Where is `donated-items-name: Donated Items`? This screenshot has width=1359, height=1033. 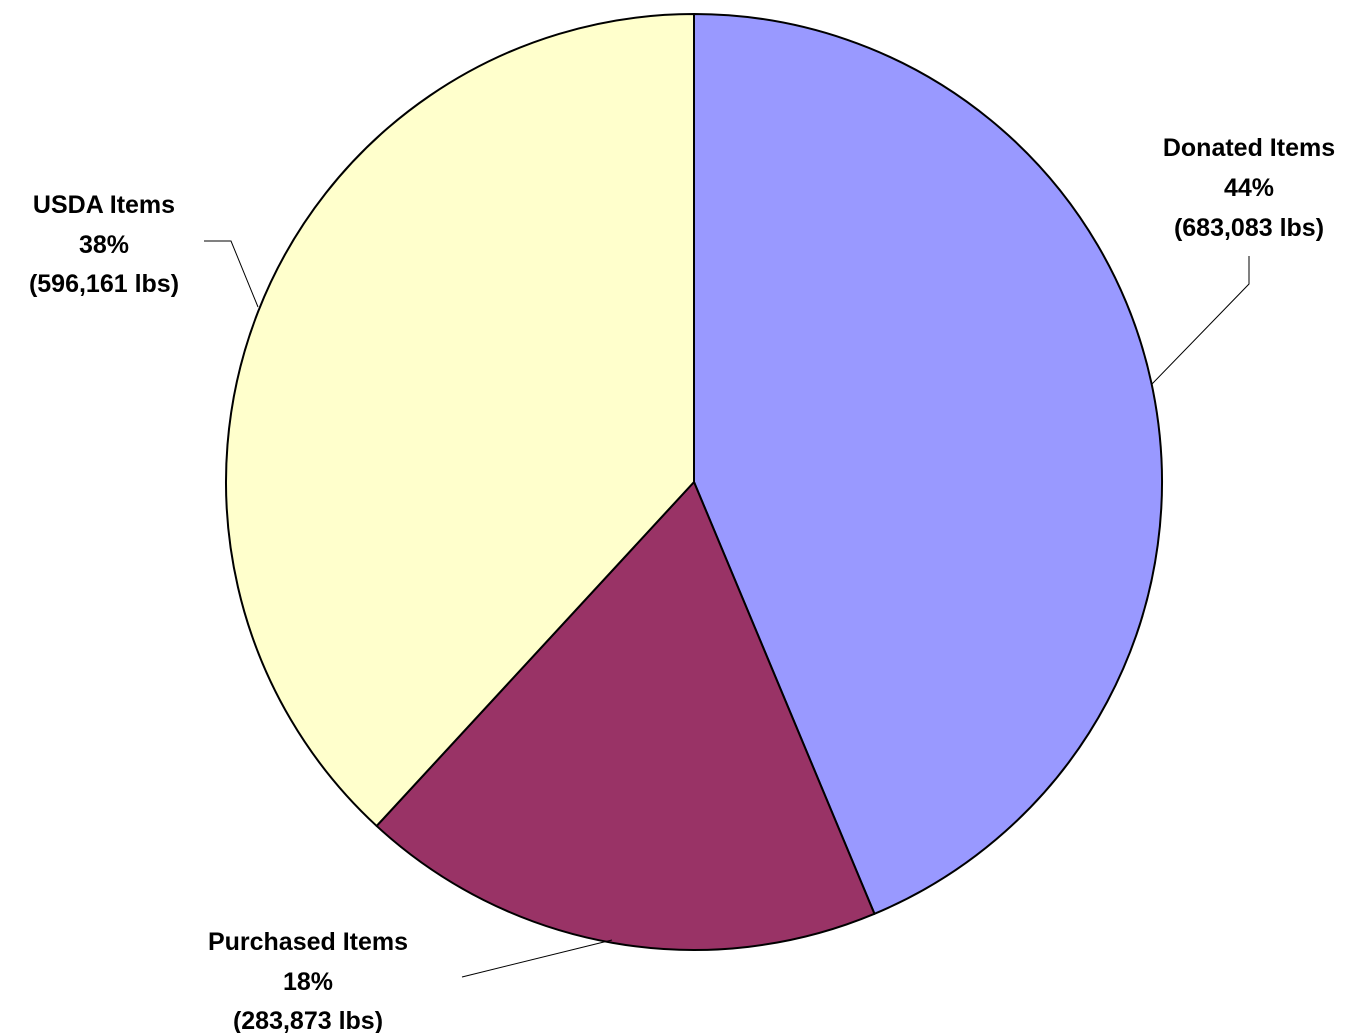
donated-items-name: Donated Items is located at coordinates (1249, 148).